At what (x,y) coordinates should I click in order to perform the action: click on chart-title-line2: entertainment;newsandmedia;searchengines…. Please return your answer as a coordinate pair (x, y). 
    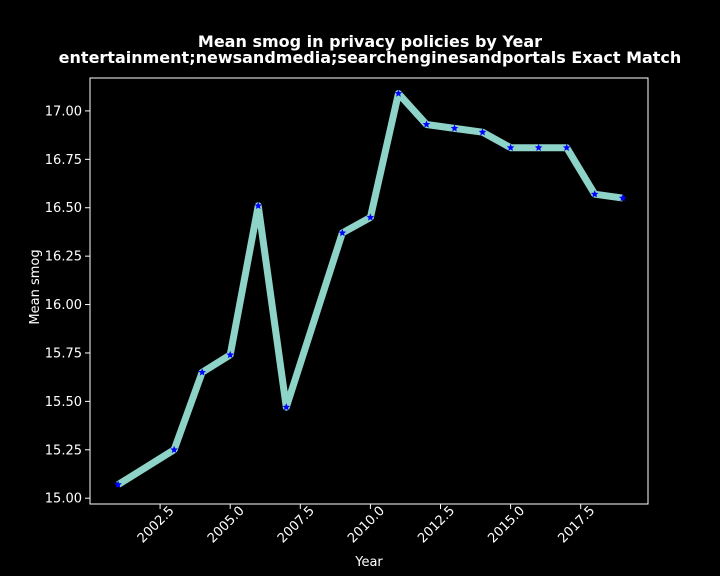
    Looking at the image, I should click on (370, 57).